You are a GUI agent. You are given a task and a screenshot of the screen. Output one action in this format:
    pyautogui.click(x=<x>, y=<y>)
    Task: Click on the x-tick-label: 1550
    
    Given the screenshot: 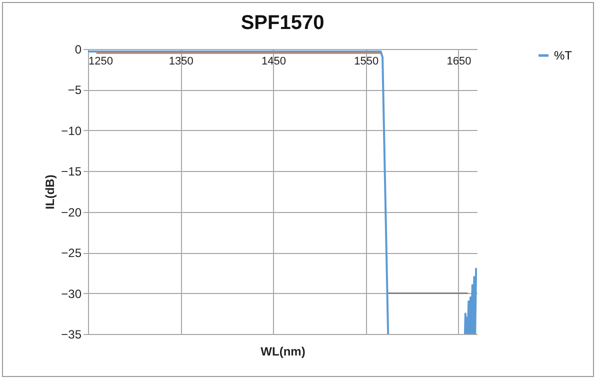 What is the action you would take?
    pyautogui.click(x=366, y=62)
    